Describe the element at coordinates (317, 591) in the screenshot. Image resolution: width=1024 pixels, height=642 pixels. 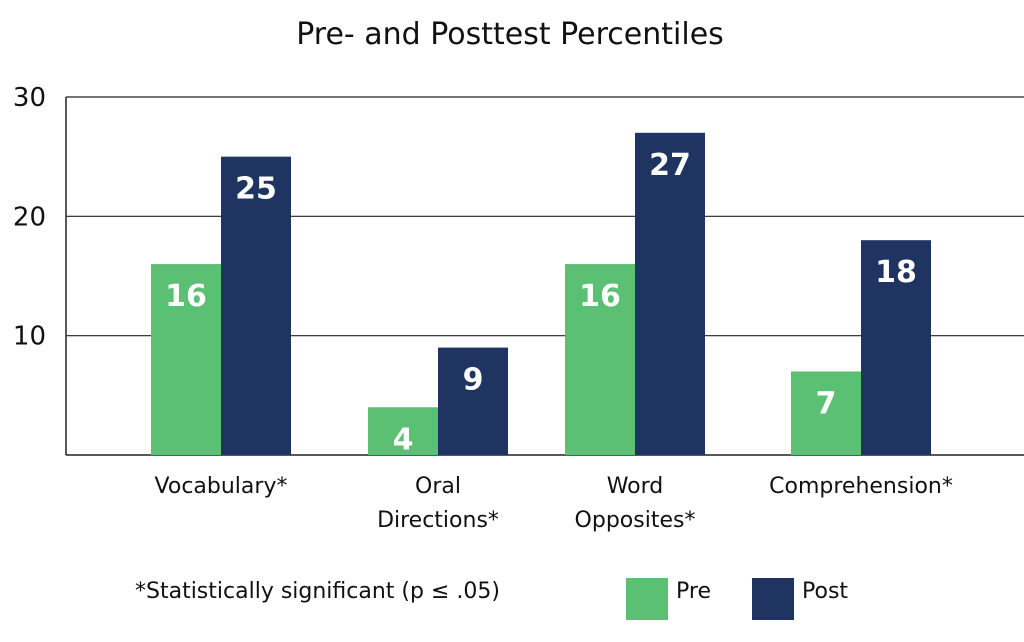
I see `significance-note: *Statistically significant (p ≤ .05)` at that location.